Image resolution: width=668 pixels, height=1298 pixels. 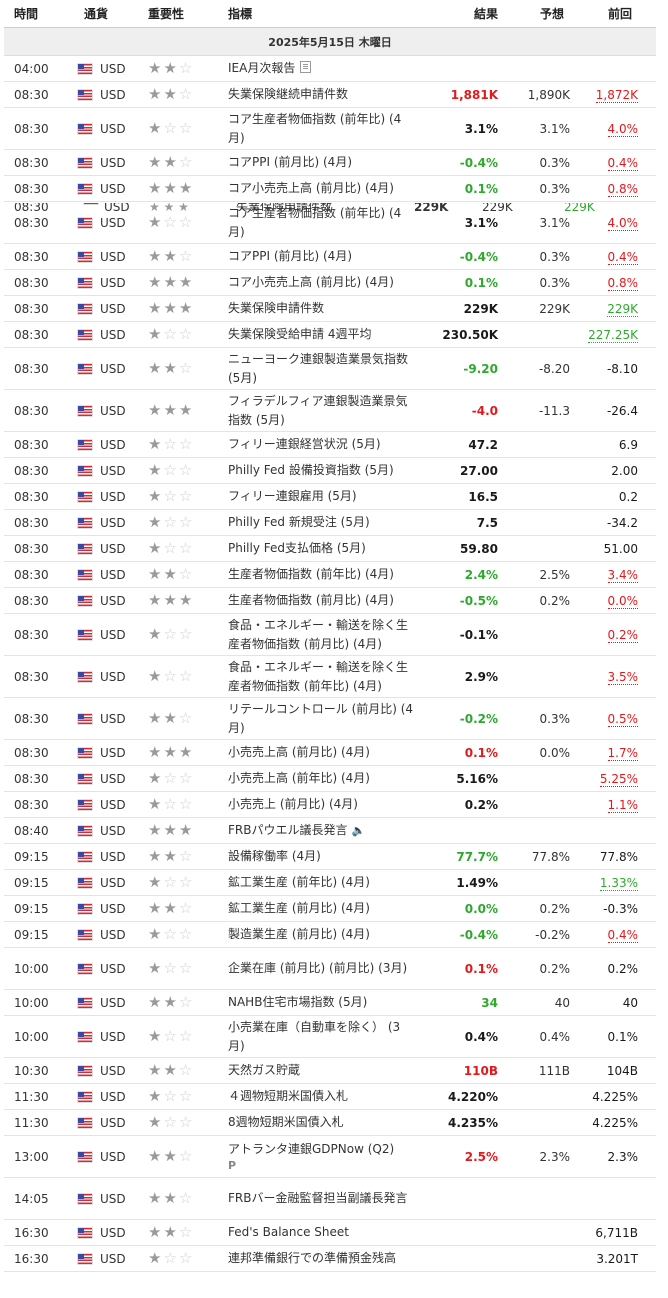 I want to click on event-name: リテールコントロール (前月比) (4月), so click(x=321, y=718).